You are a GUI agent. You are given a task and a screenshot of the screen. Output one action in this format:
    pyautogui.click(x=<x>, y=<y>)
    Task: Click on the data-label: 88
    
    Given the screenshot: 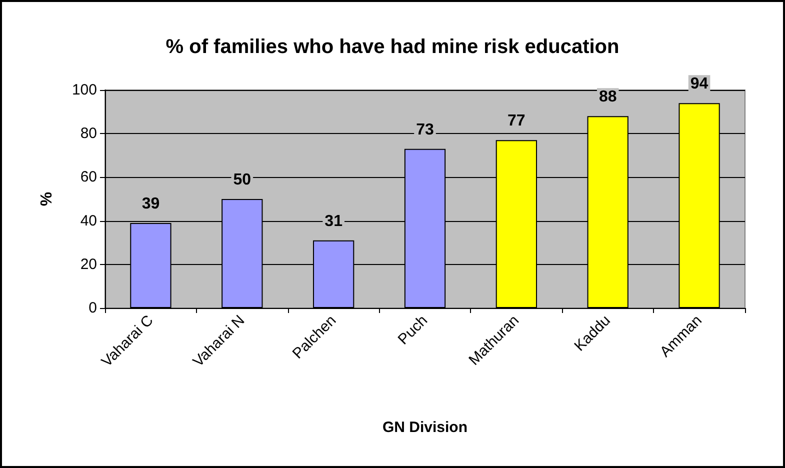 What is the action you would take?
    pyautogui.click(x=607, y=97)
    